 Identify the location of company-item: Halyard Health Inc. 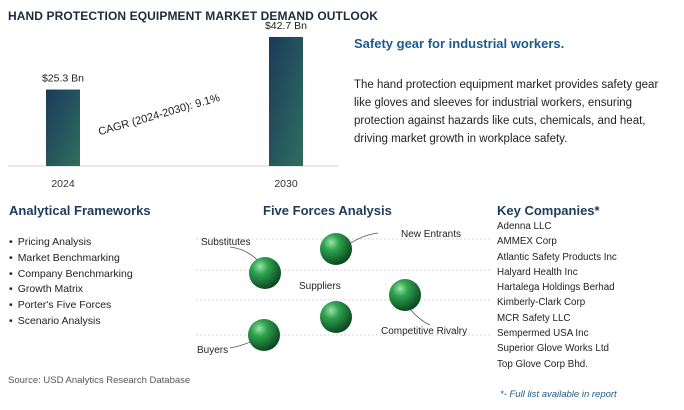
(537, 272).